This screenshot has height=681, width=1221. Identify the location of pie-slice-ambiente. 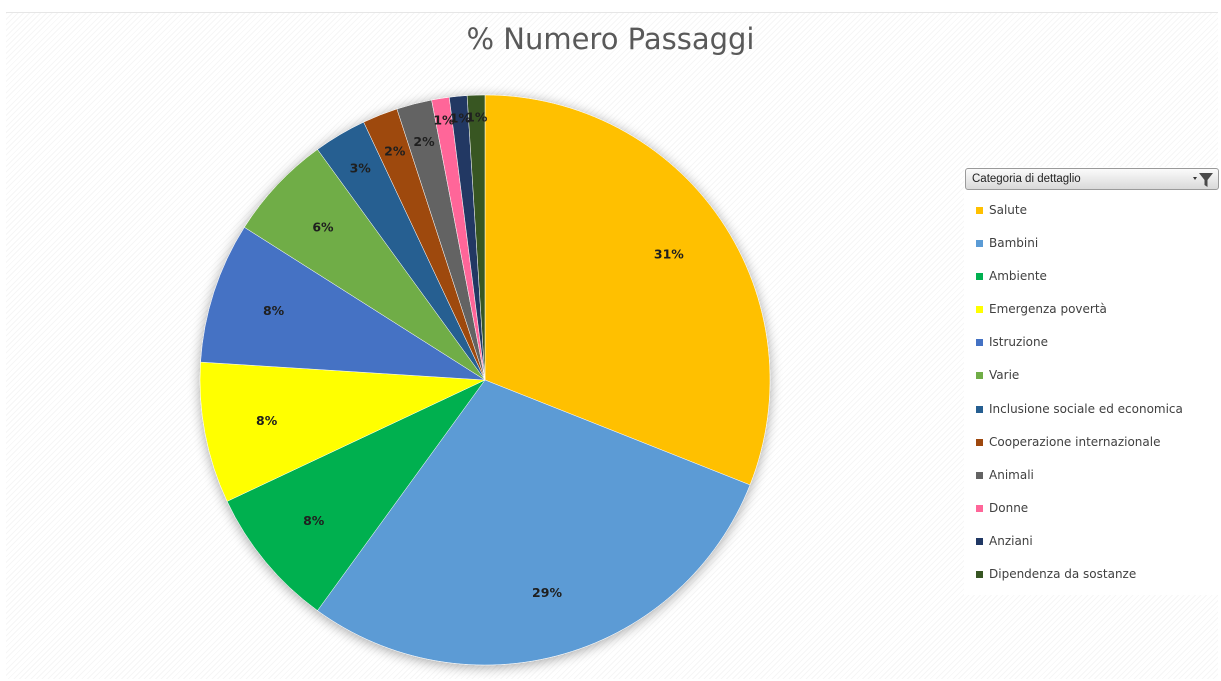
(356, 495).